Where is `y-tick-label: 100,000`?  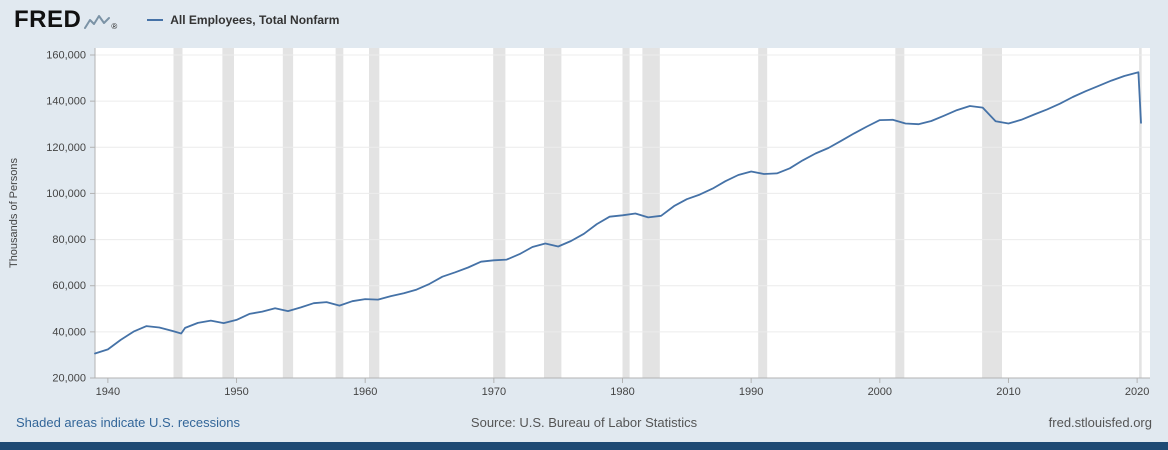
y-tick-label: 100,000 is located at coordinates (66, 194).